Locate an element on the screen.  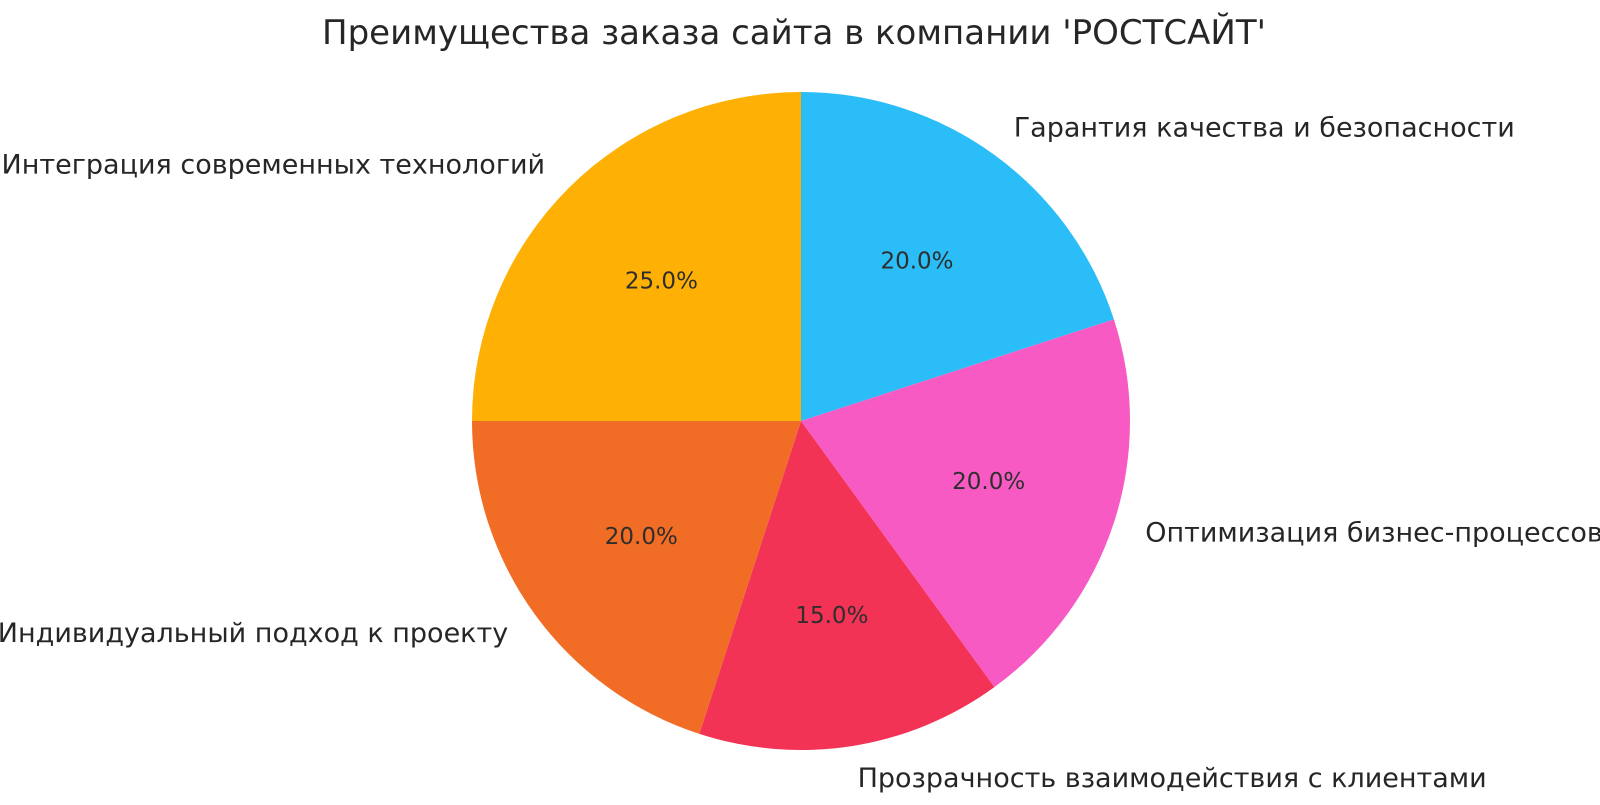
slice-label-4: Интеграция современных технологий is located at coordinates (274, 165).